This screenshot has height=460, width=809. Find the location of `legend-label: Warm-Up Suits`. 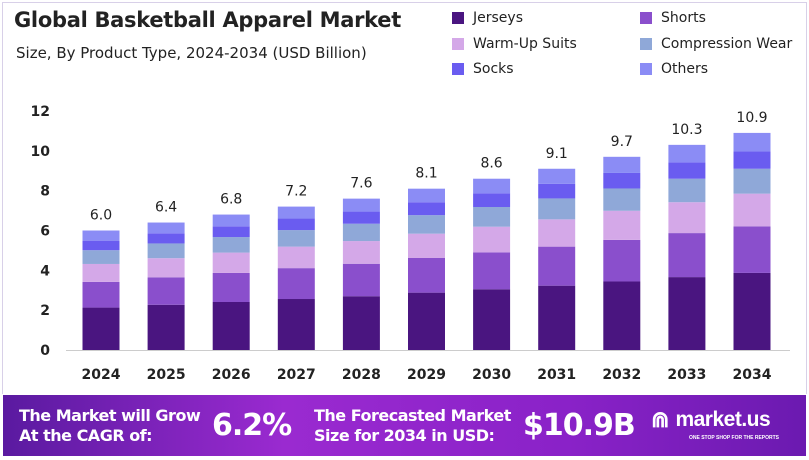

legend-label: Warm-Up Suits is located at coordinates (525, 43).